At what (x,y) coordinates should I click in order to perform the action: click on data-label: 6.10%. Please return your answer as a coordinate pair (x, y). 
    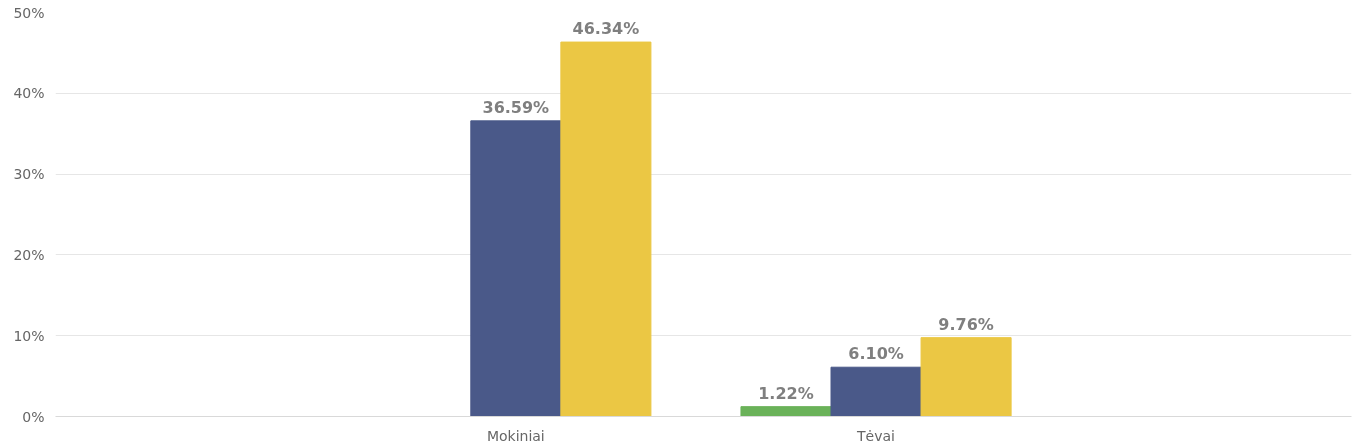
    Looking at the image, I should click on (876, 354).